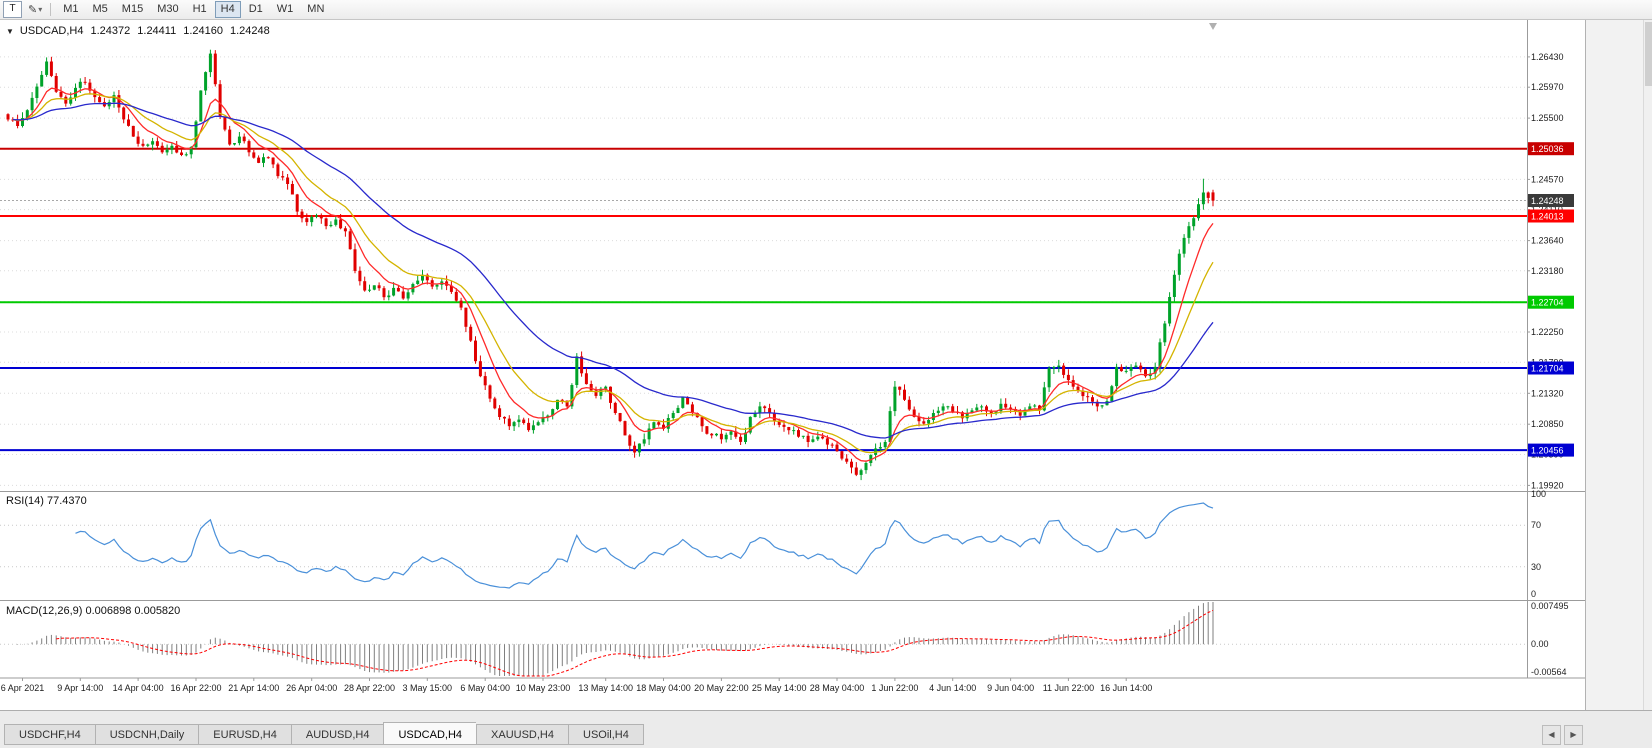 This screenshot has height=748, width=1652. What do you see at coordinates (1547, 424) in the screenshot?
I see `price-axis-label: 1.20850` at bounding box center [1547, 424].